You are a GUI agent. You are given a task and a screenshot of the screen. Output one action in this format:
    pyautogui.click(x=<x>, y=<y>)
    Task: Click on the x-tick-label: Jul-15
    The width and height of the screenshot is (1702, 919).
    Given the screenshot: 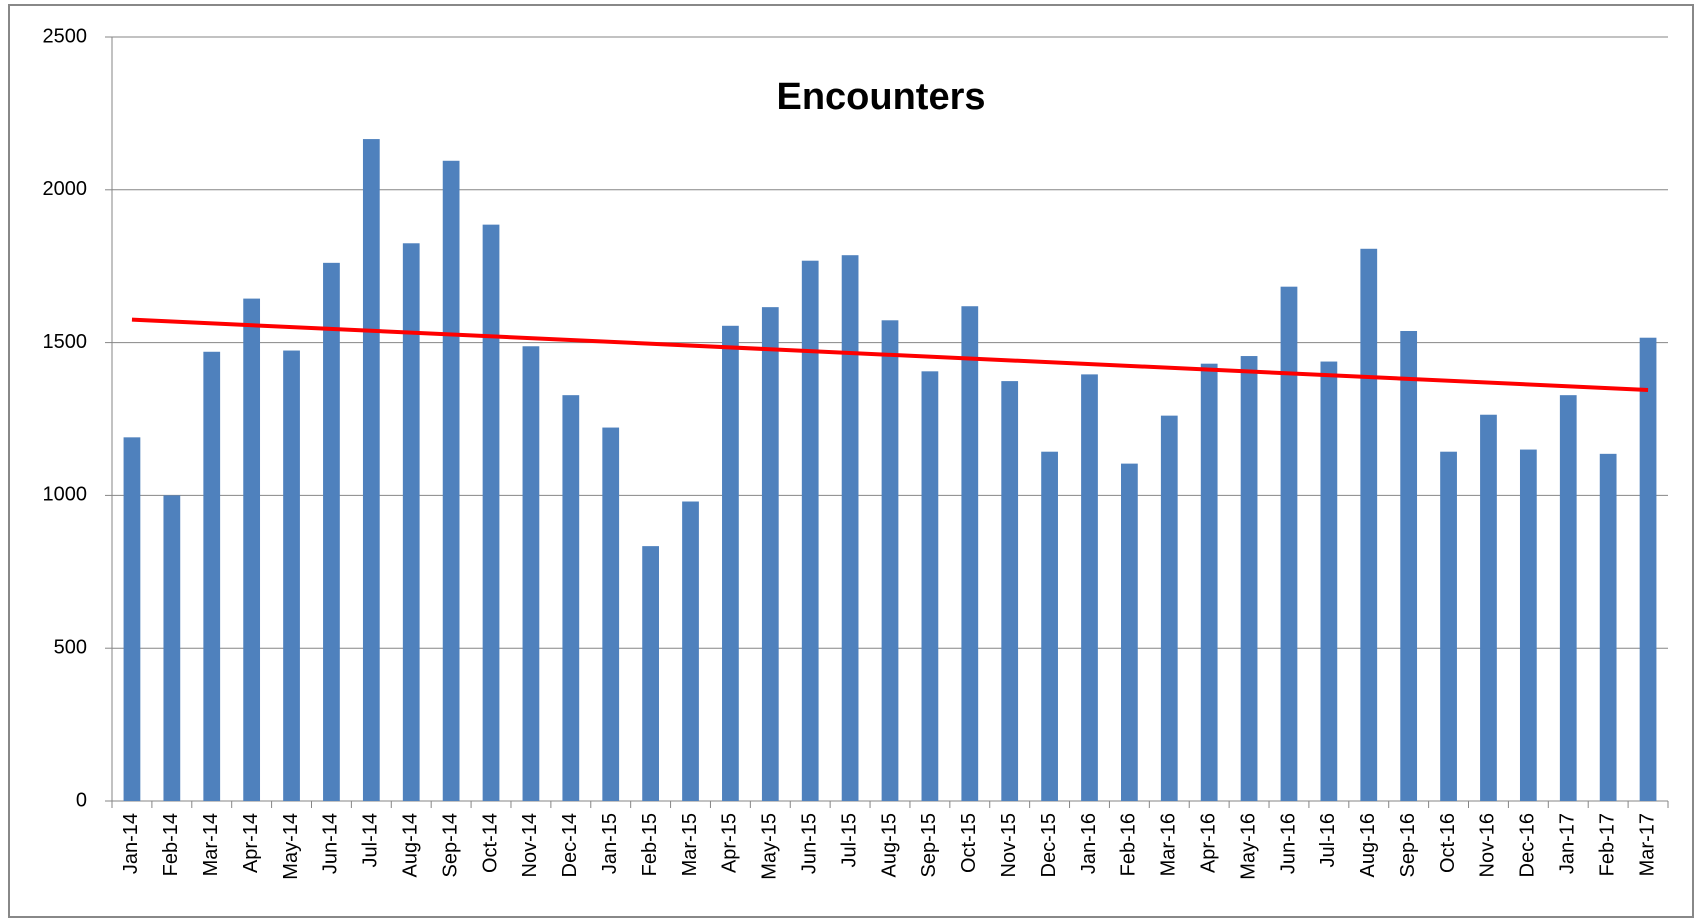 What is the action you would take?
    pyautogui.click(x=849, y=840)
    